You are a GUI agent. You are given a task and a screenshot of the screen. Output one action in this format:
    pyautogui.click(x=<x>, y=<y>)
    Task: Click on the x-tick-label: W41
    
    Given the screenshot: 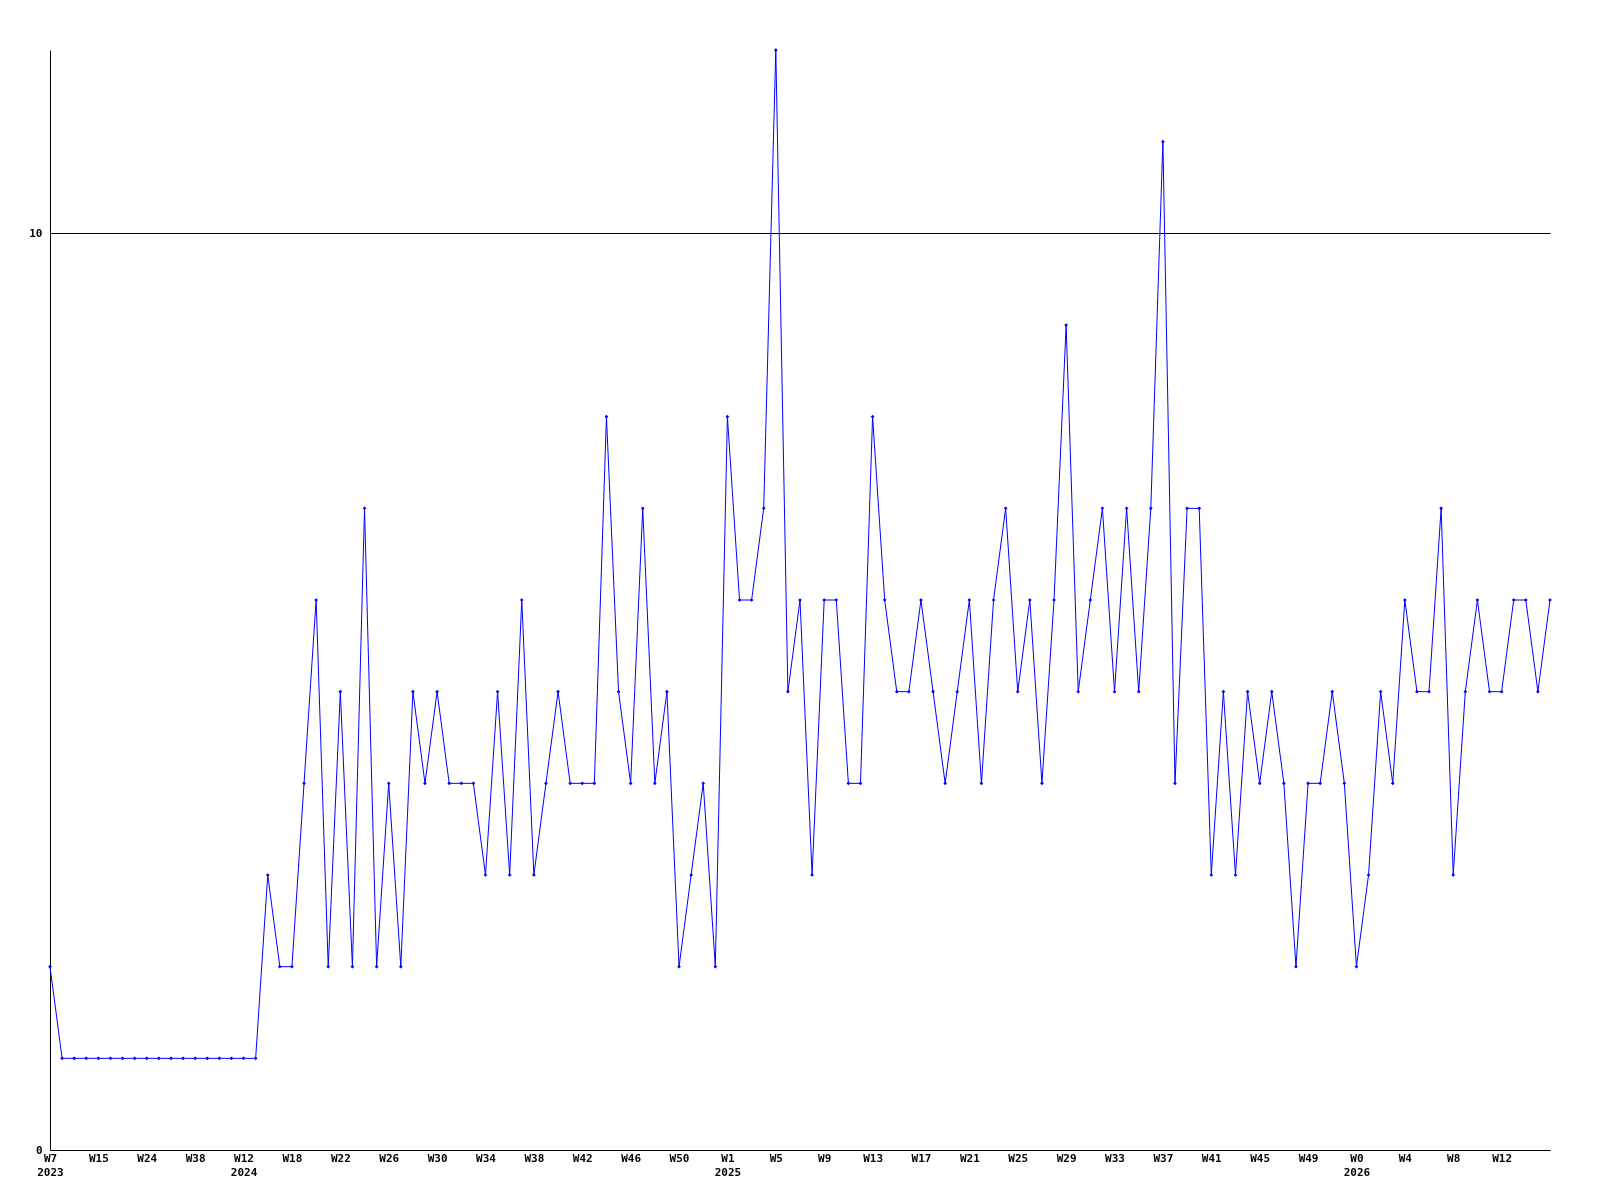 What is the action you would take?
    pyautogui.click(x=1212, y=1158)
    